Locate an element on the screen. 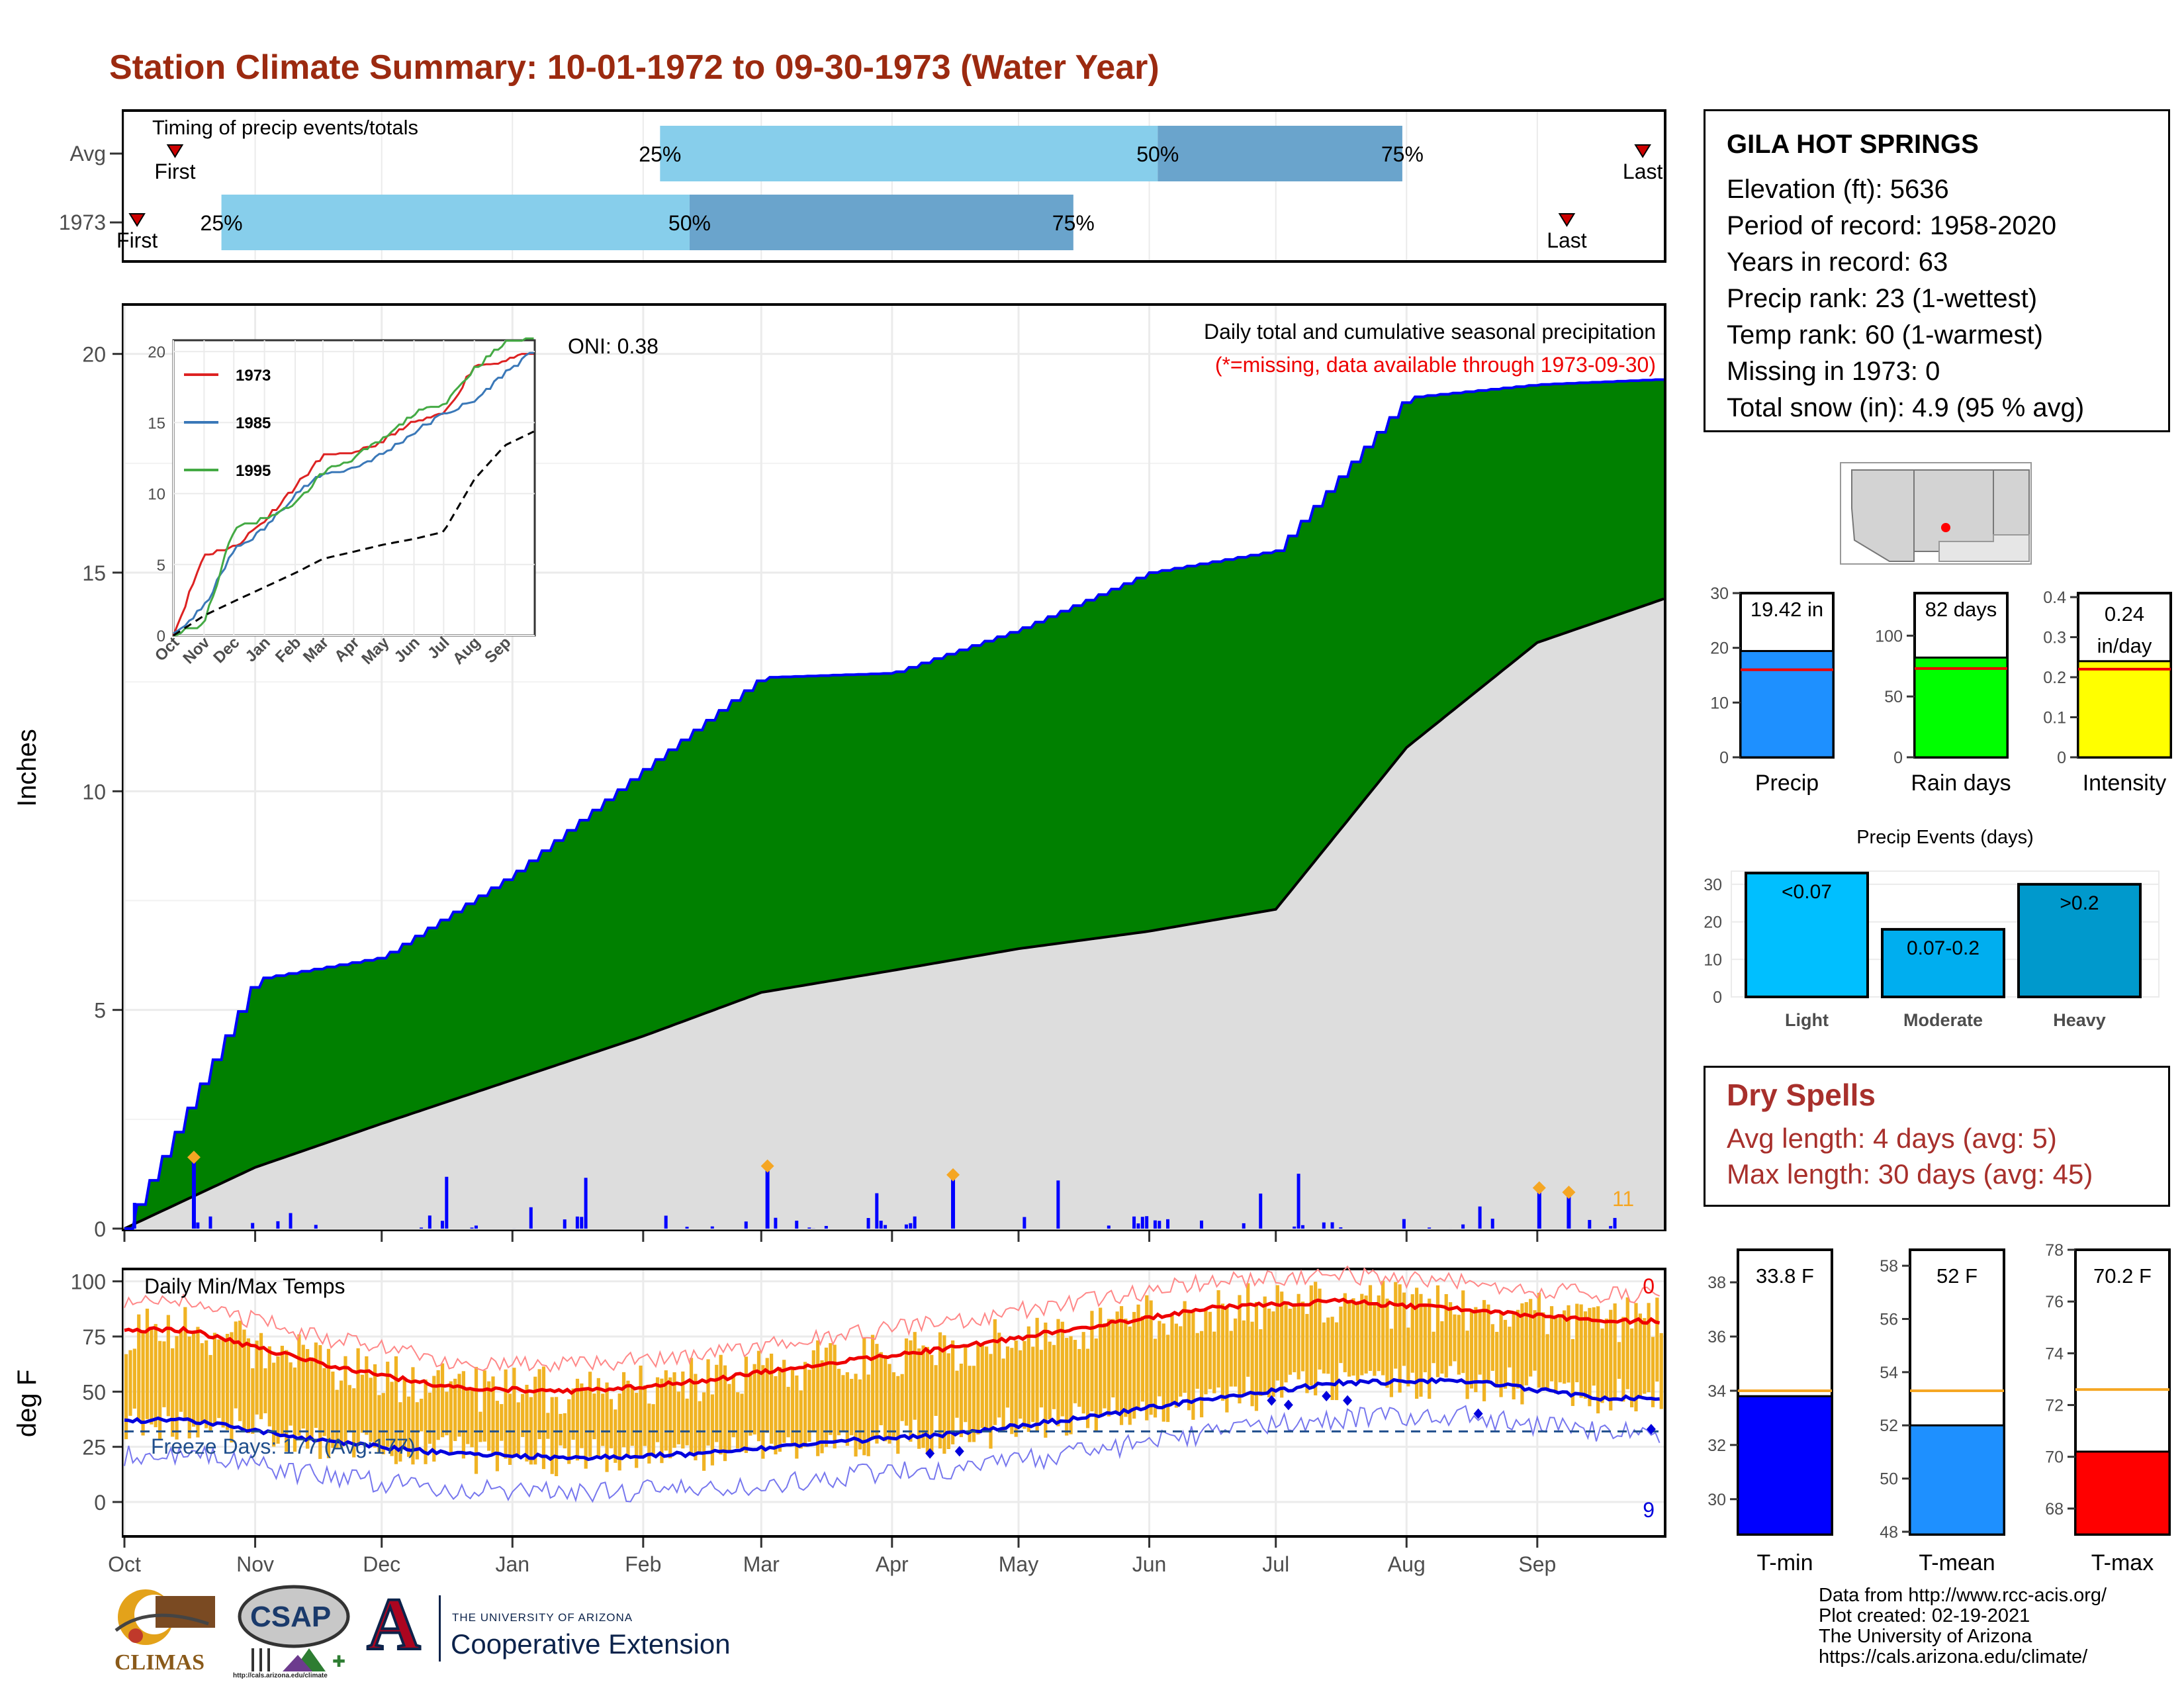 This screenshot has height=1688, width=2184. timing-last-marker is located at coordinates (1567, 220).